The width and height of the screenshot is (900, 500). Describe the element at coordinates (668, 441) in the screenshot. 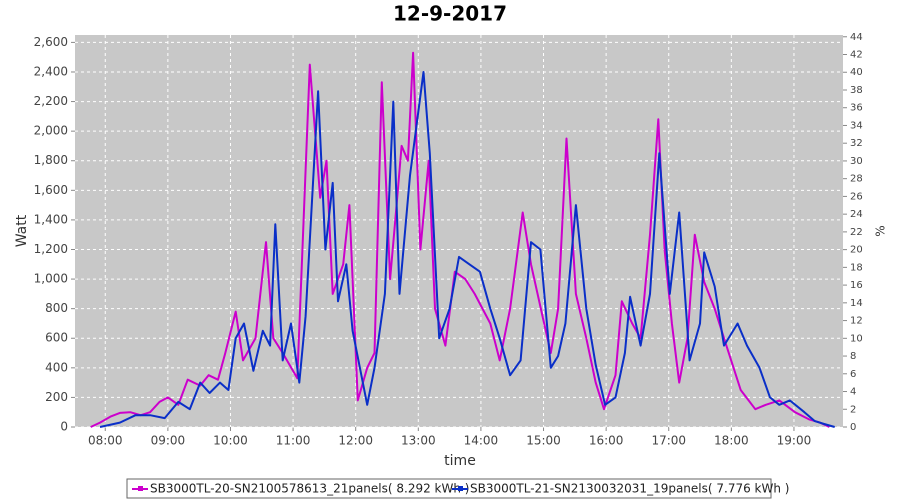

I see `x-tick-label: 17:00` at that location.